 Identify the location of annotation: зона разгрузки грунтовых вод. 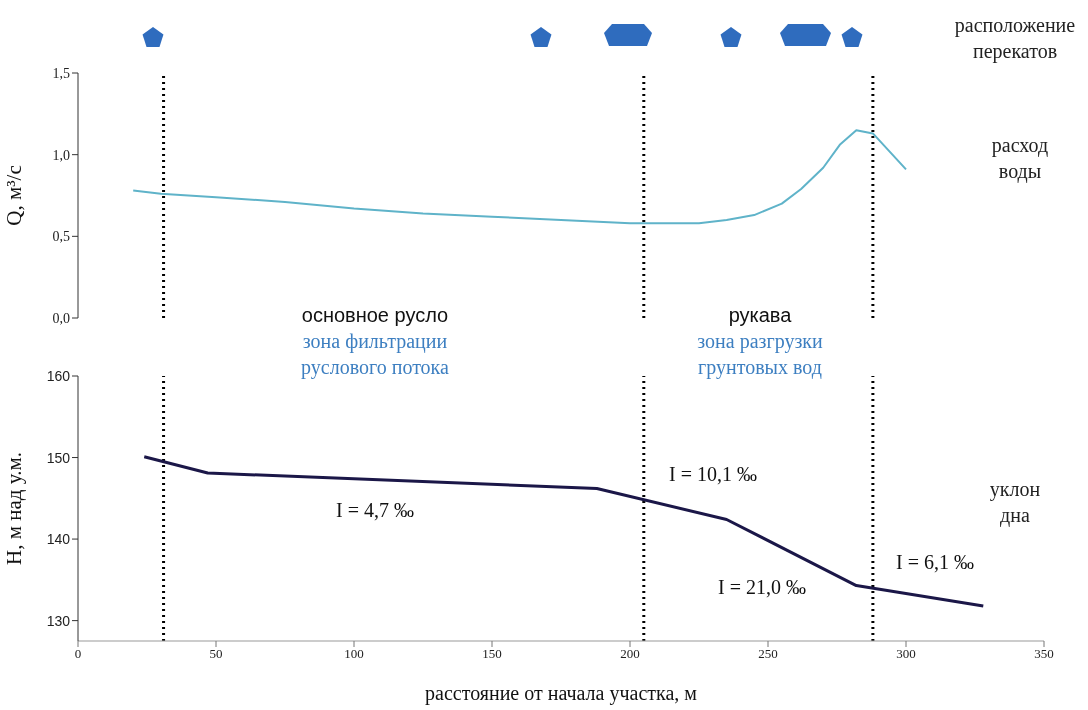
(760, 354).